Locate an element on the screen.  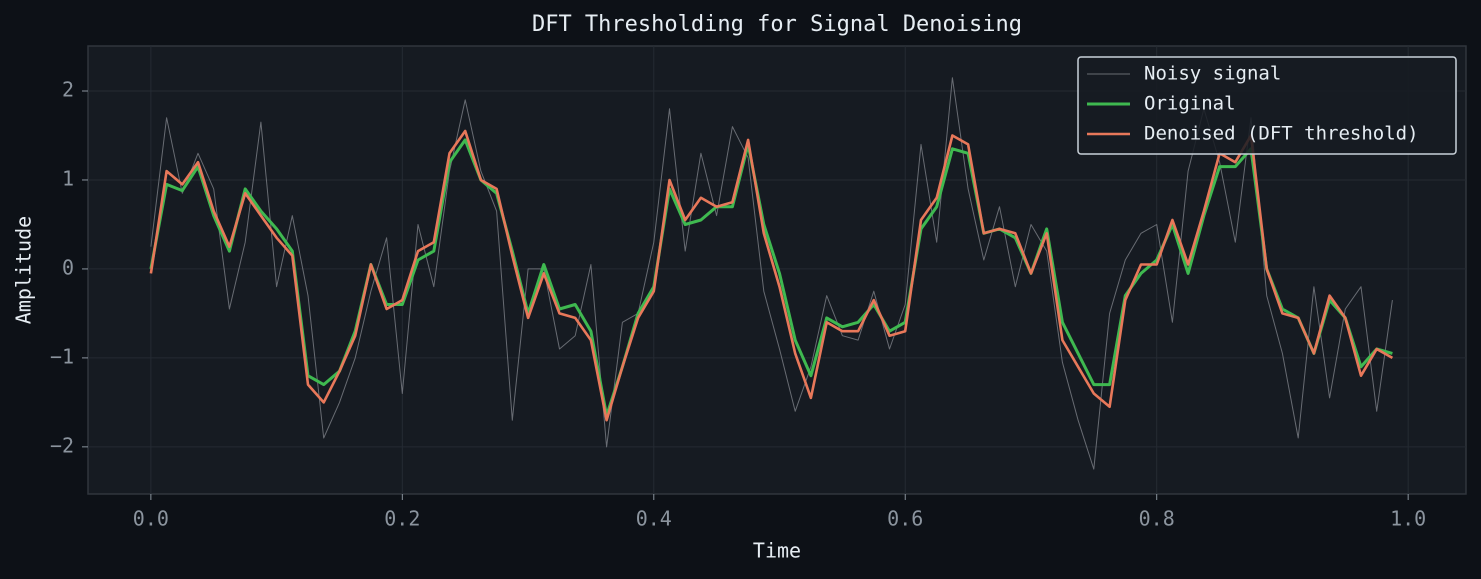
x-tick-label: 0.2 is located at coordinates (402, 519).